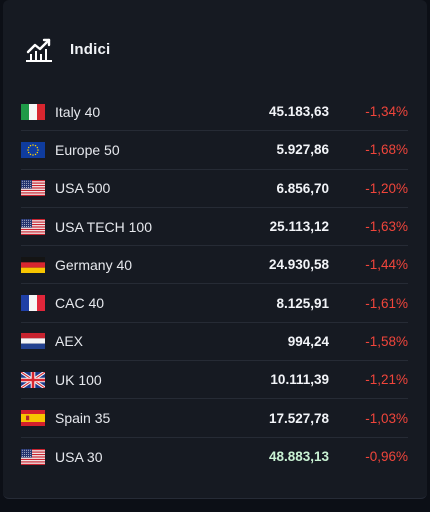 The image size is (430, 512). I want to click on france-flag-icon, so click(33, 303).